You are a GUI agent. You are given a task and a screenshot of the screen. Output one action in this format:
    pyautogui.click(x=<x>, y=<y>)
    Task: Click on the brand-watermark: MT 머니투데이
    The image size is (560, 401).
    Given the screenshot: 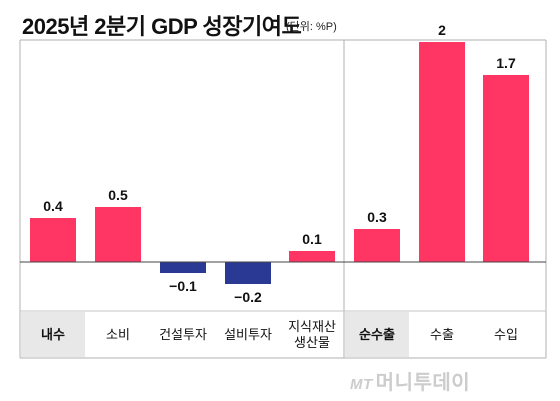 What is the action you would take?
    pyautogui.click(x=410, y=380)
    